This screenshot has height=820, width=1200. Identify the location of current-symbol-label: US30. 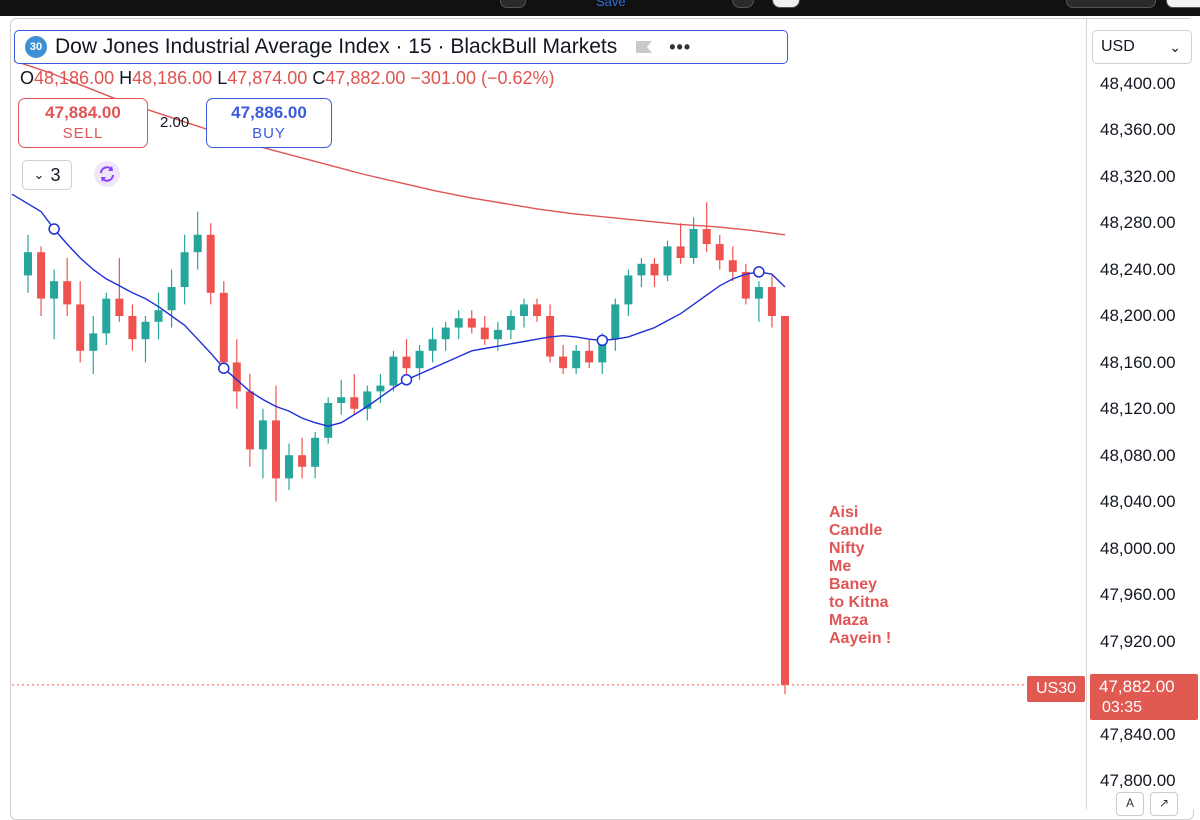
(1056, 689).